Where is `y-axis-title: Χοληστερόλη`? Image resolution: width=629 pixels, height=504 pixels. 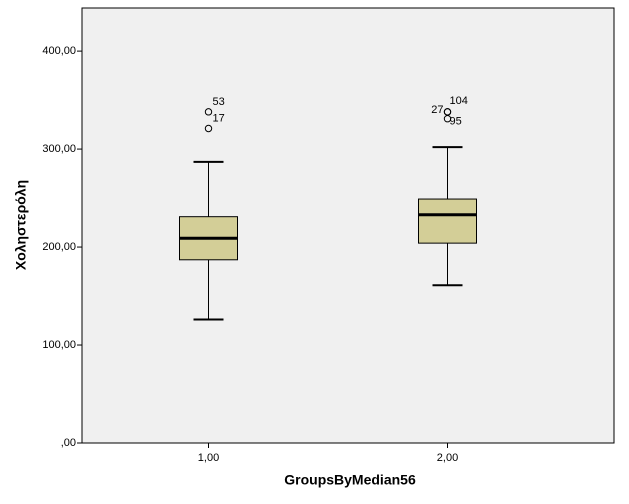 y-axis-title: Χοληστερόλη is located at coordinates (21, 225).